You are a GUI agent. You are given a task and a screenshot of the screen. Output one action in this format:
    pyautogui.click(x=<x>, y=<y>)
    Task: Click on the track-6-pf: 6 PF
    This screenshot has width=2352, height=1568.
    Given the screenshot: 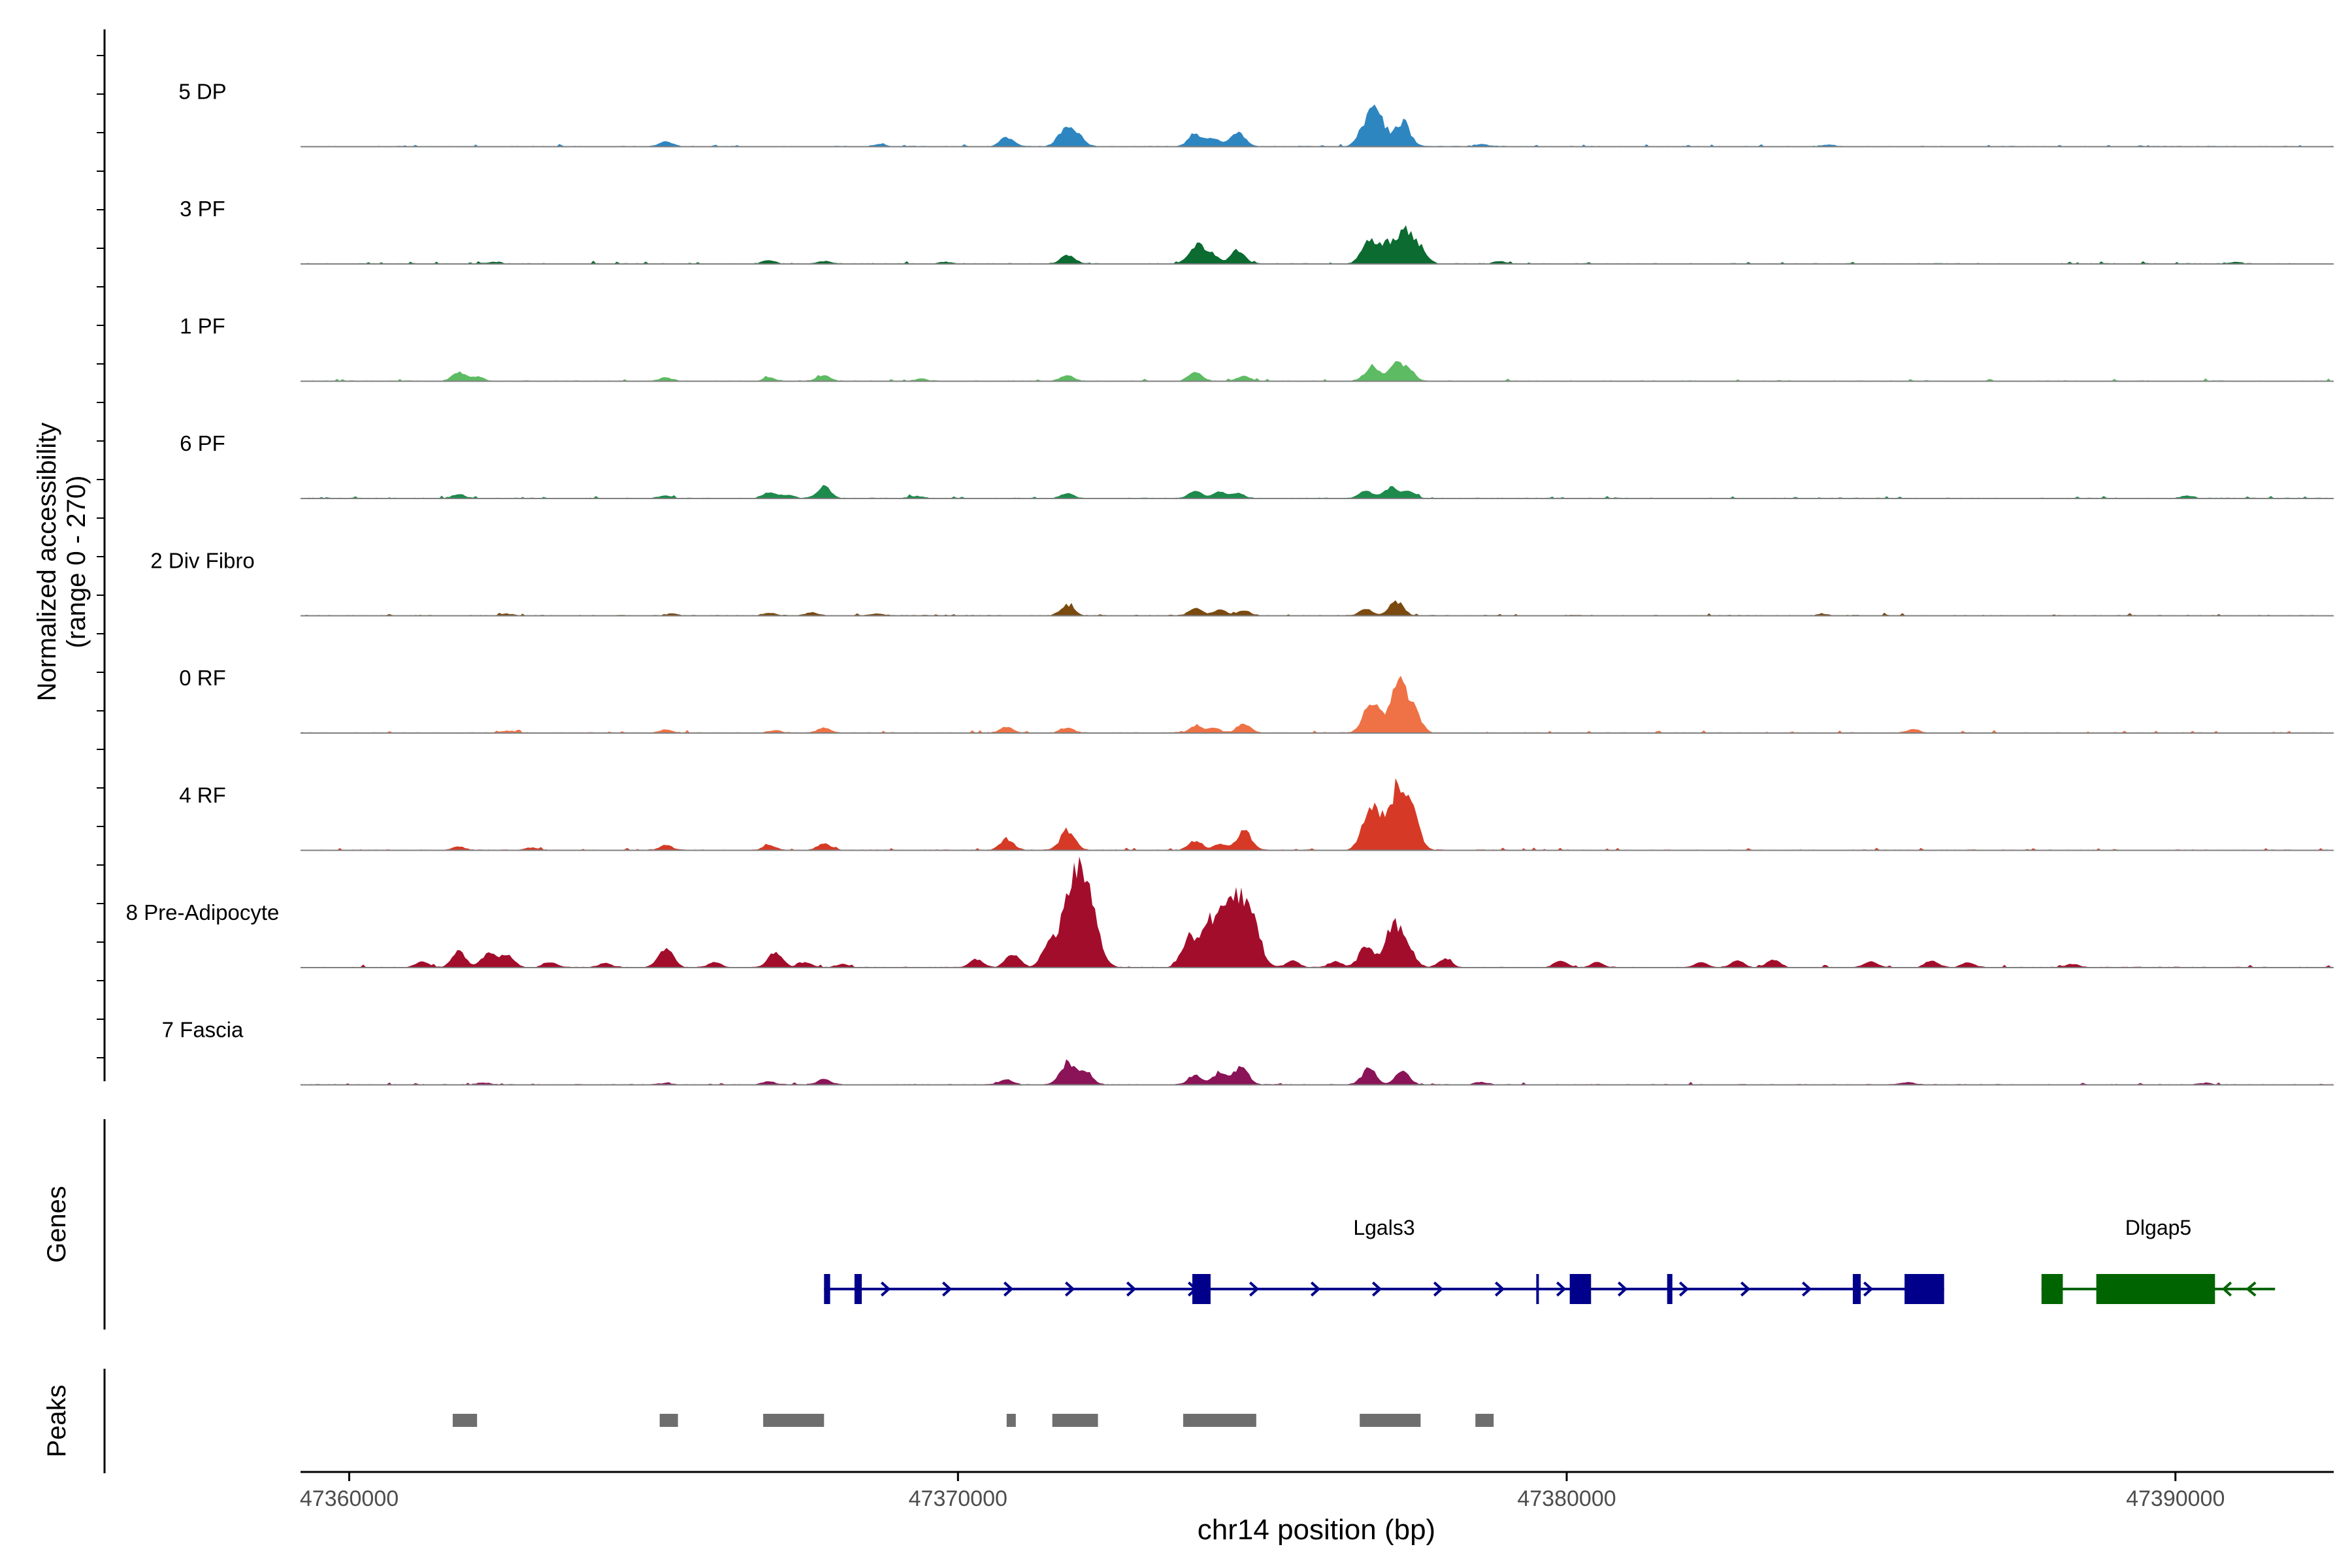 What is the action you would take?
    pyautogui.click(x=1257, y=465)
    